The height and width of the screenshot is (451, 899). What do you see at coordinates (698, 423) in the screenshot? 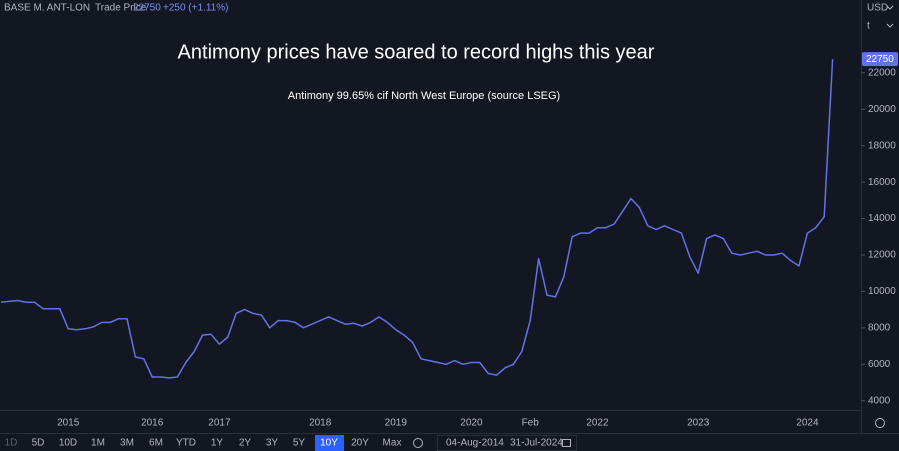
I see `x-tick-label: 2023` at bounding box center [698, 423].